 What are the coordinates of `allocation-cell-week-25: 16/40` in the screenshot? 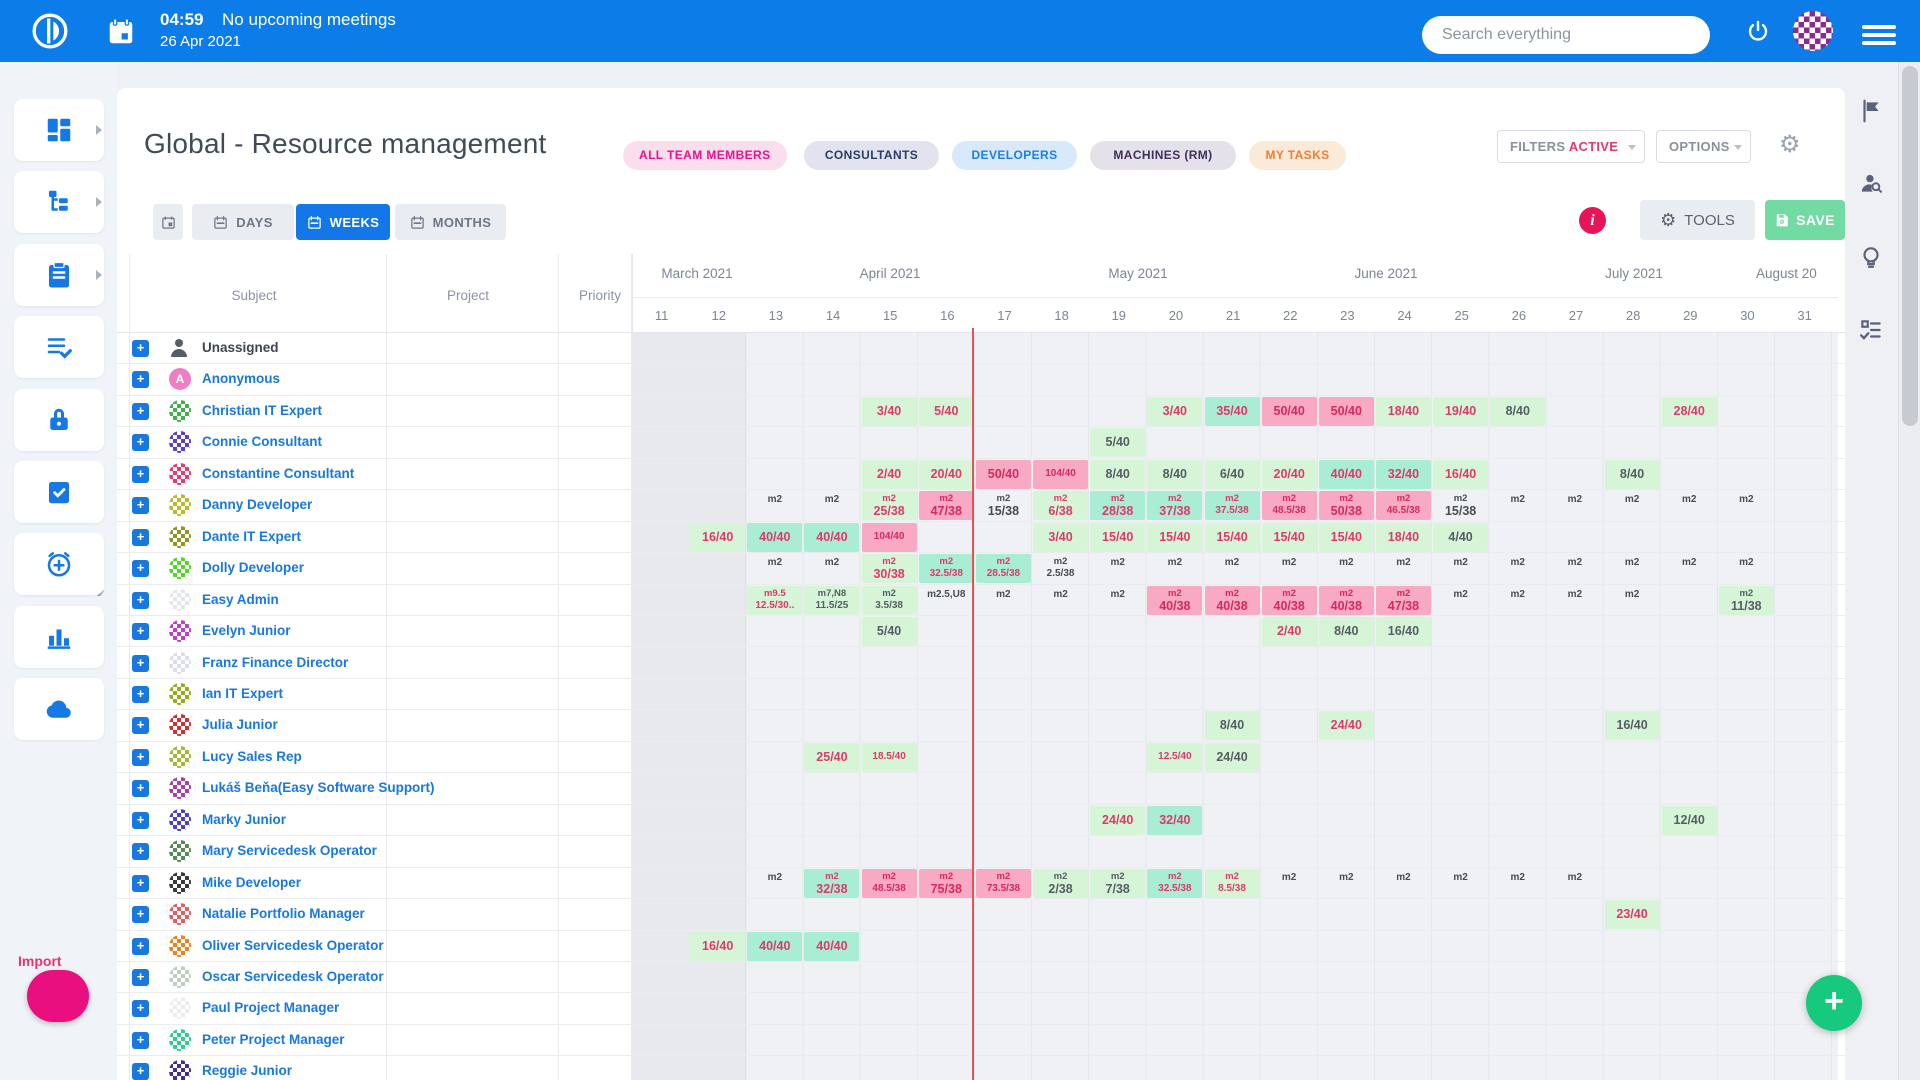 It's located at (1461, 474).